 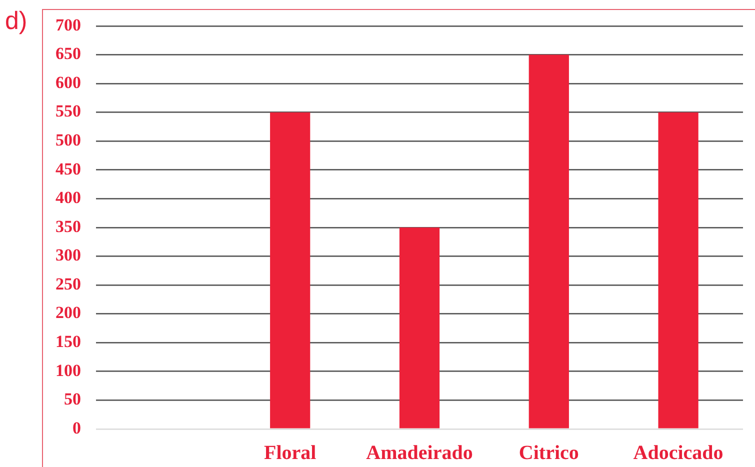 What do you see at coordinates (68, 255) in the screenshot?
I see `y-tick-label: 300` at bounding box center [68, 255].